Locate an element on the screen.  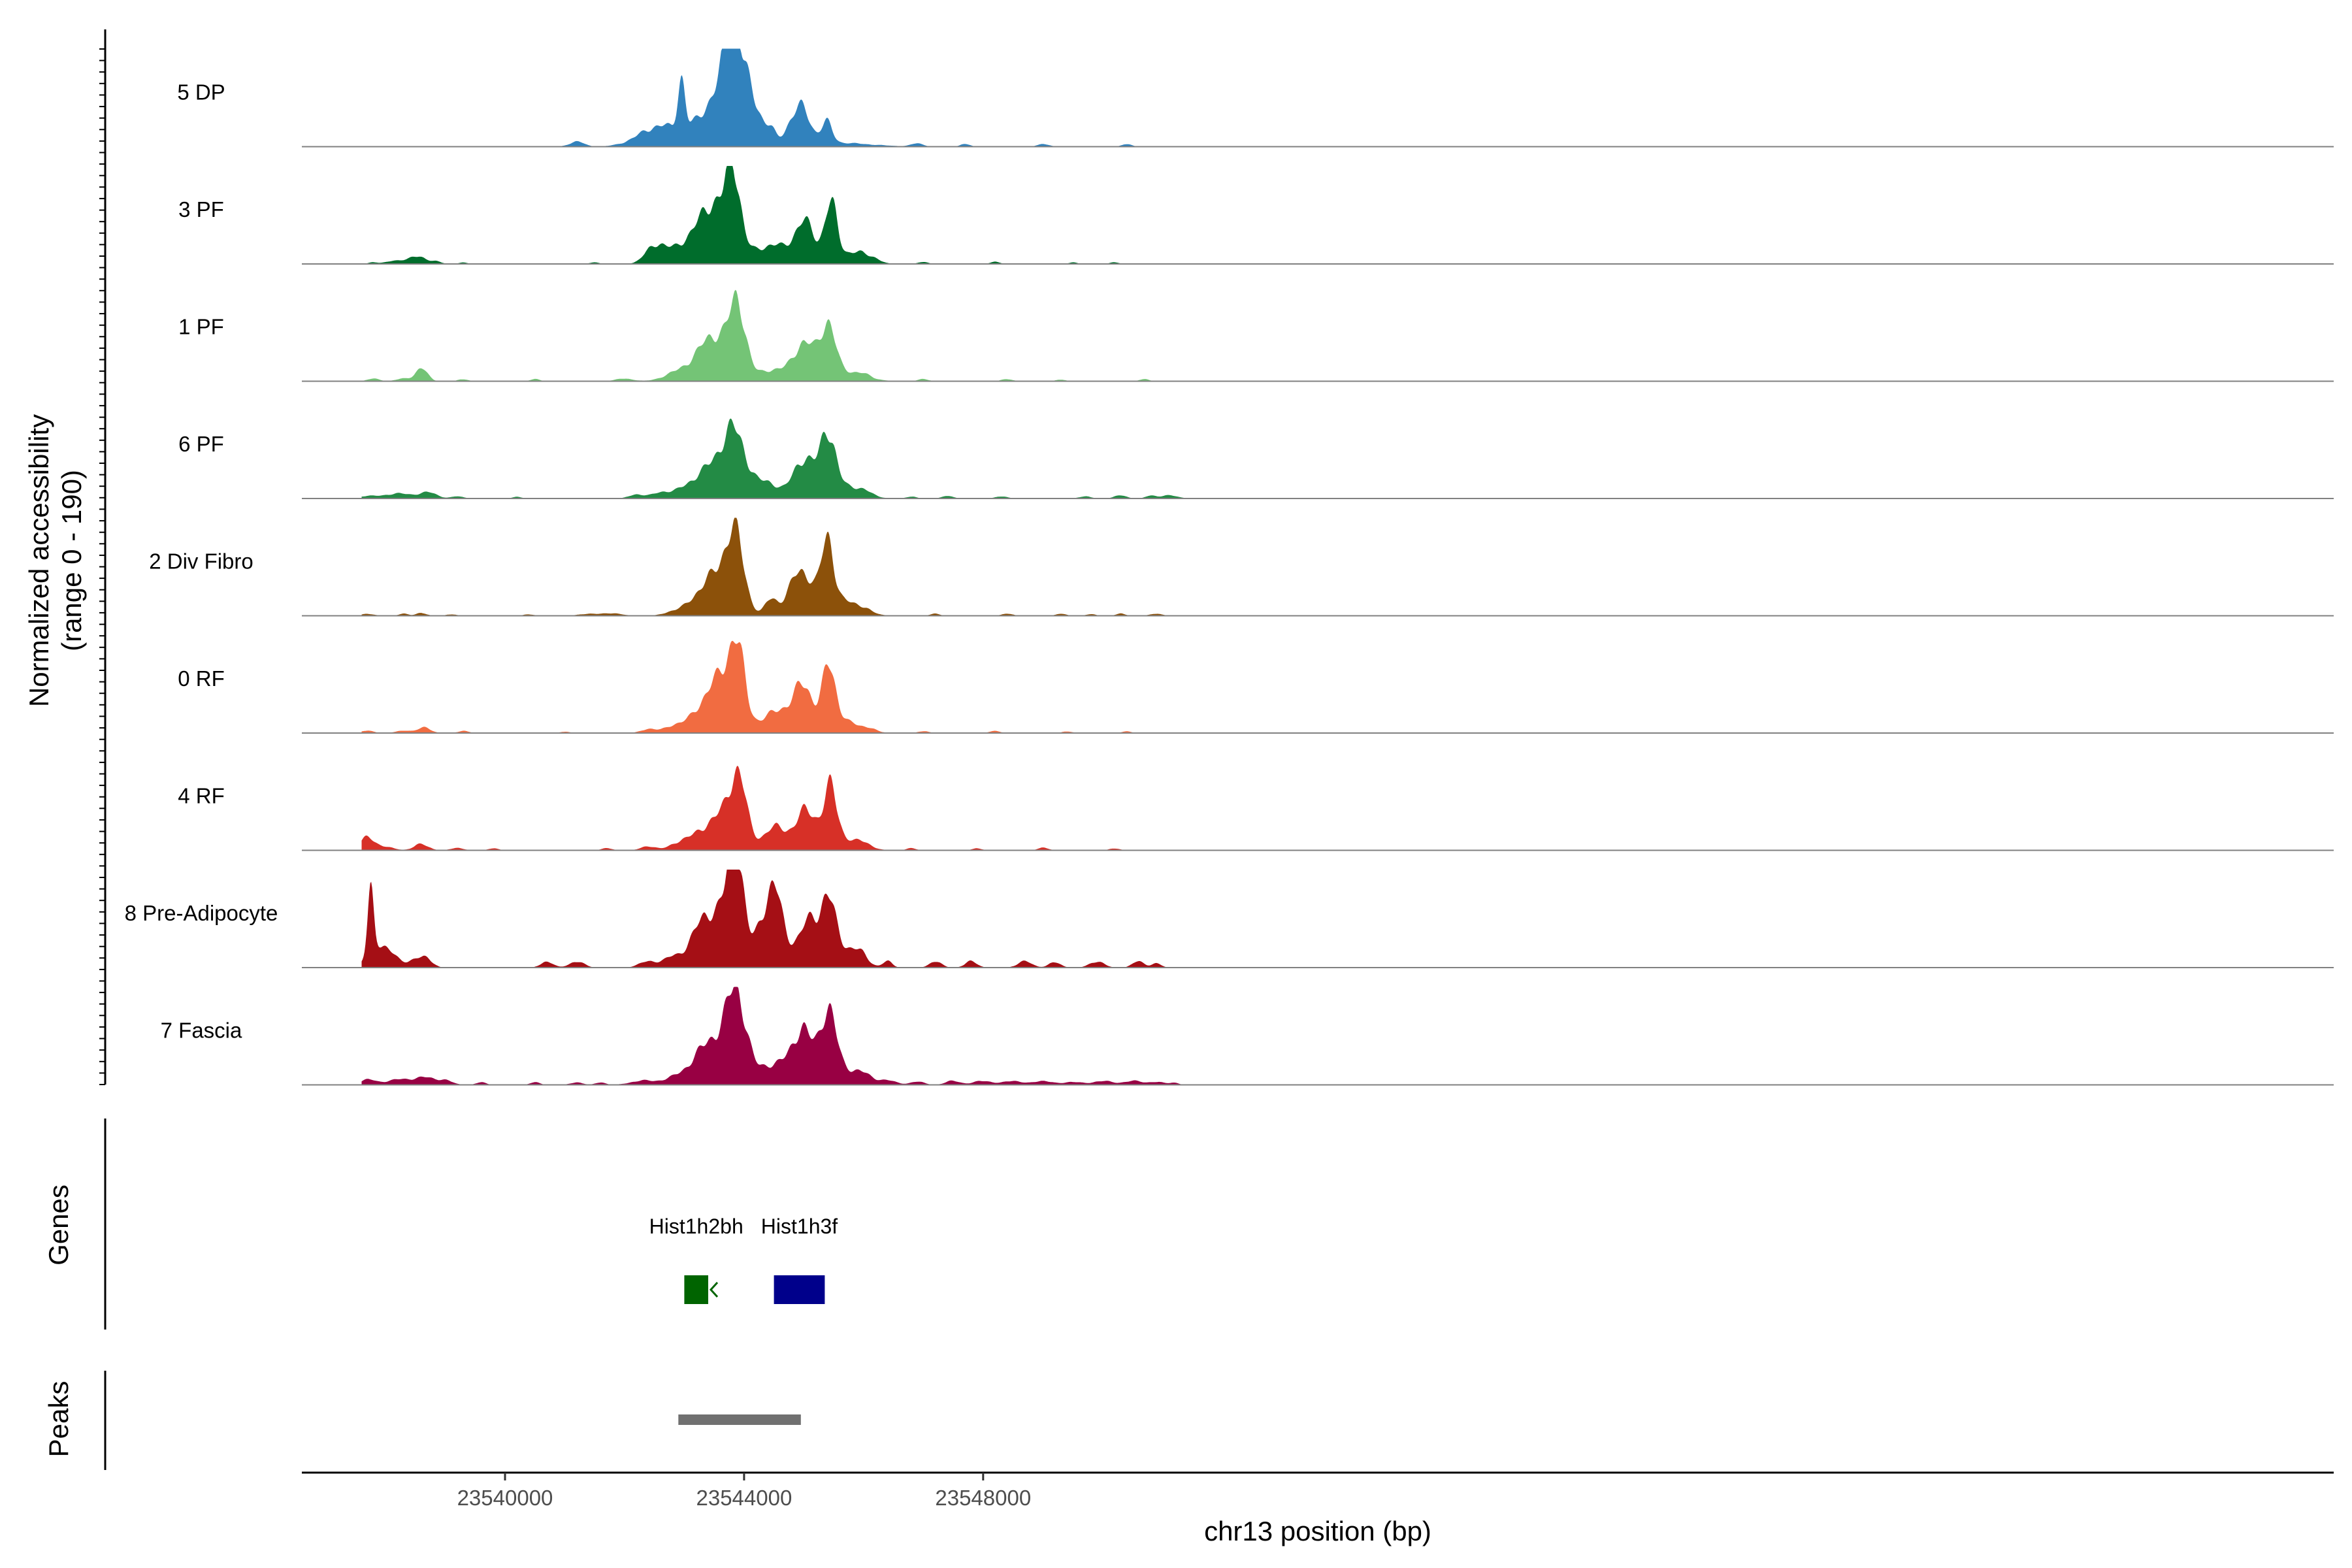
gene-label-1: Hist1h3f is located at coordinates (799, 1226).